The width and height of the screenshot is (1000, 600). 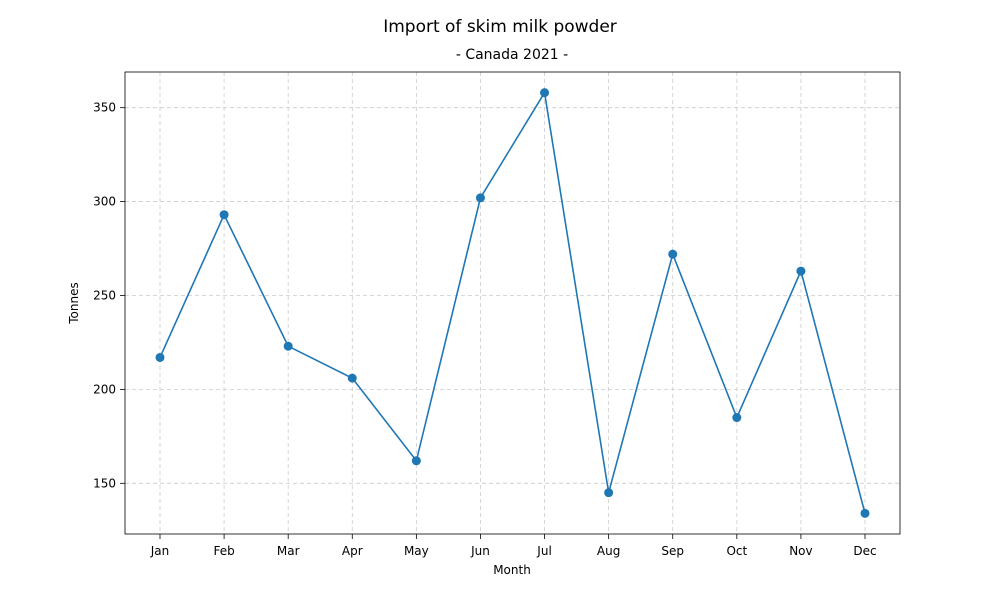 What do you see at coordinates (500, 27) in the screenshot?
I see `chart-title: Import of skim milk powder` at bounding box center [500, 27].